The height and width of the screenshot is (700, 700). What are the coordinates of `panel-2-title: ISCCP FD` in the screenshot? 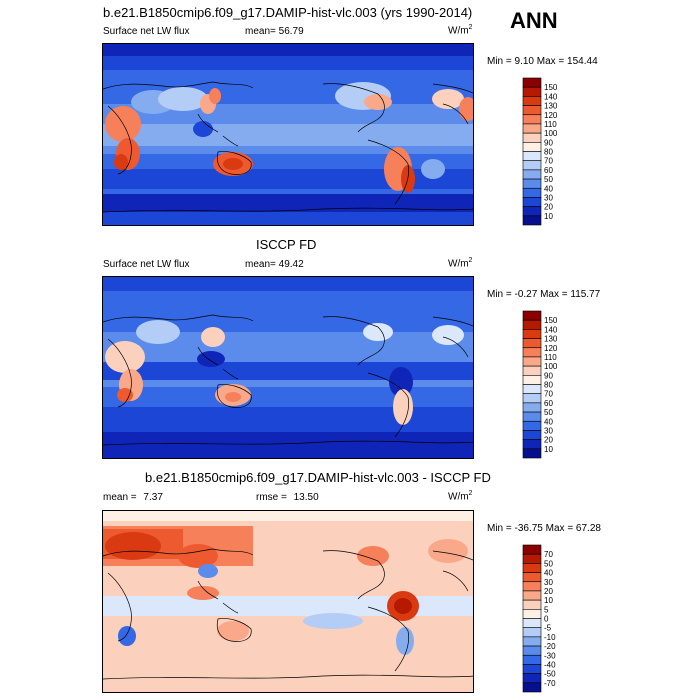 It's located at (286, 244).